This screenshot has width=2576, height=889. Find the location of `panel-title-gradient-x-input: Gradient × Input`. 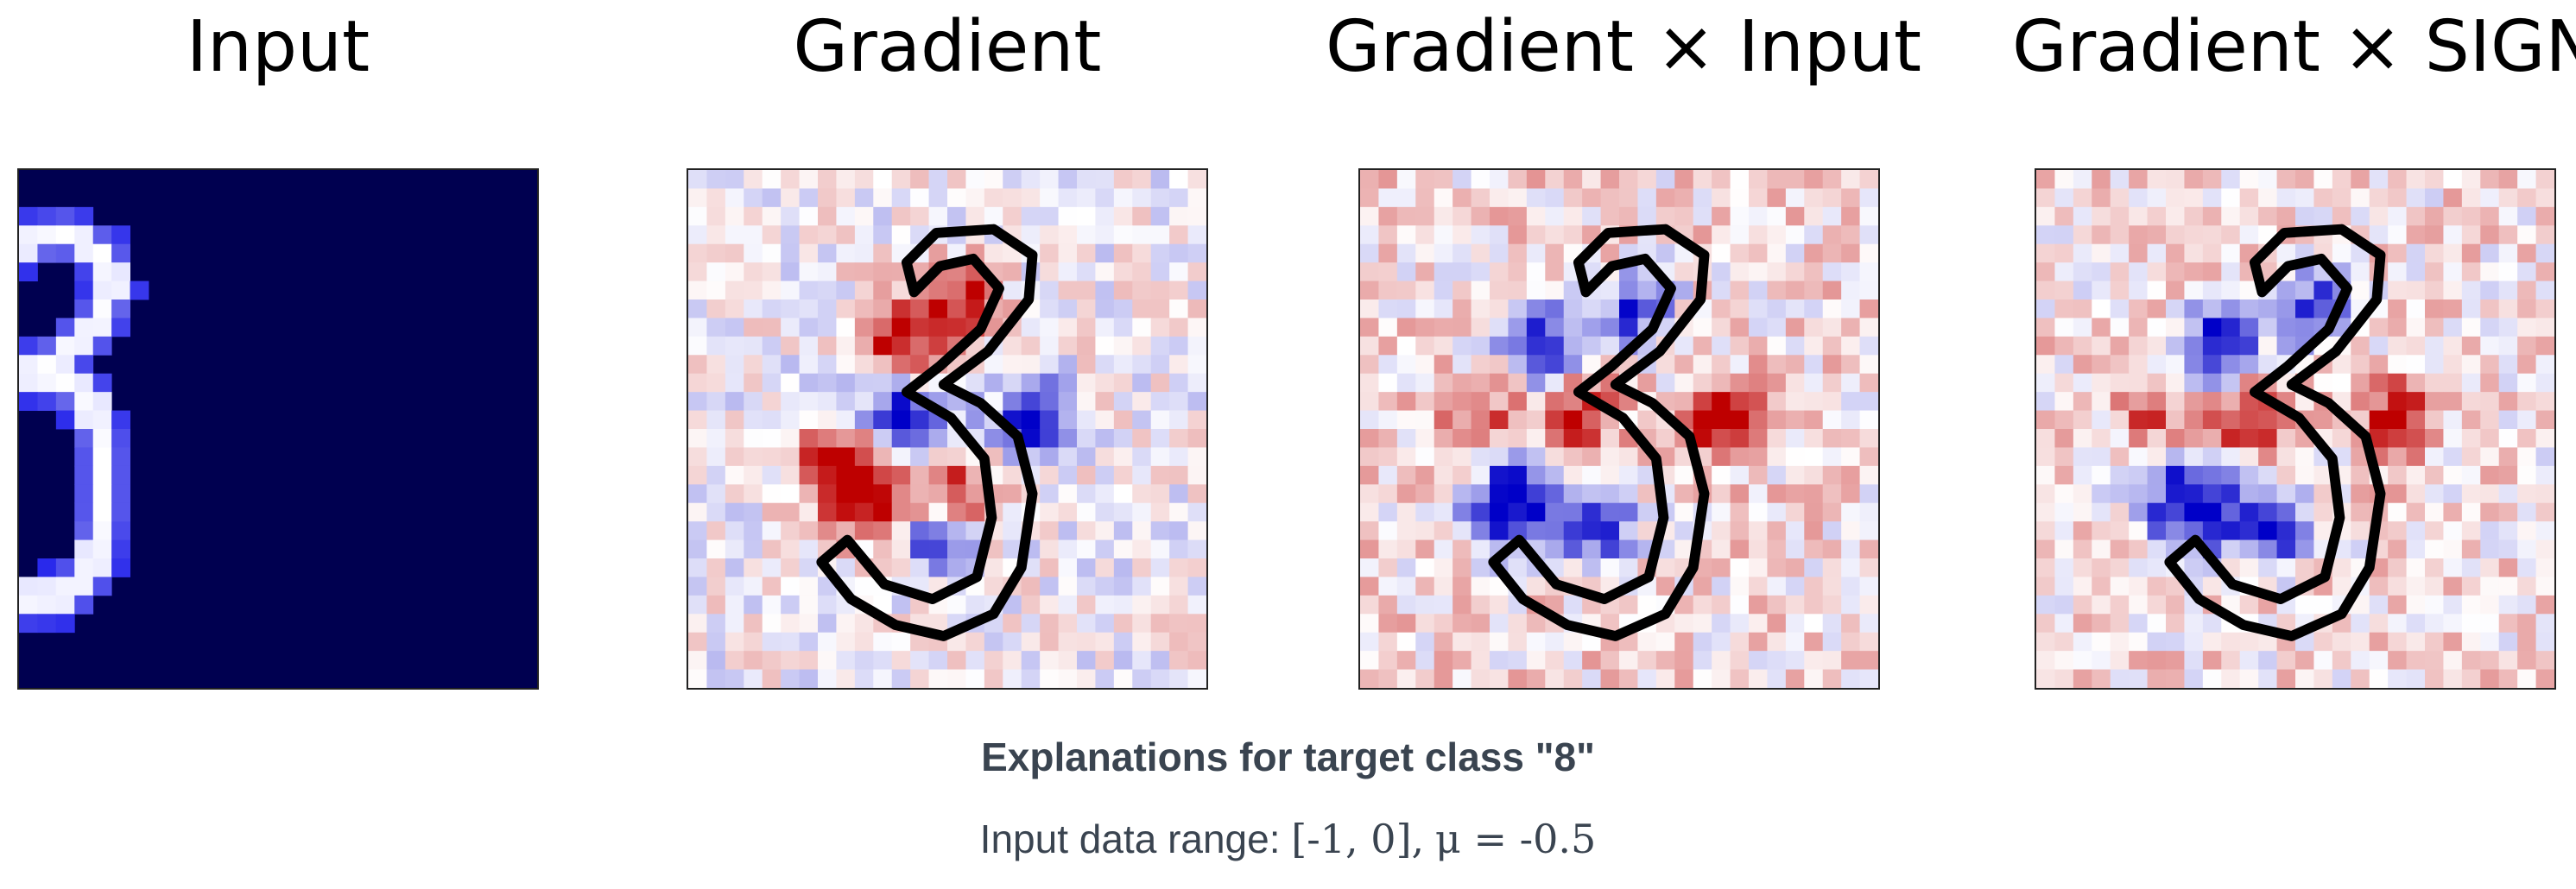

panel-title-gradient-x-input: Gradient × Input is located at coordinates (1623, 47).